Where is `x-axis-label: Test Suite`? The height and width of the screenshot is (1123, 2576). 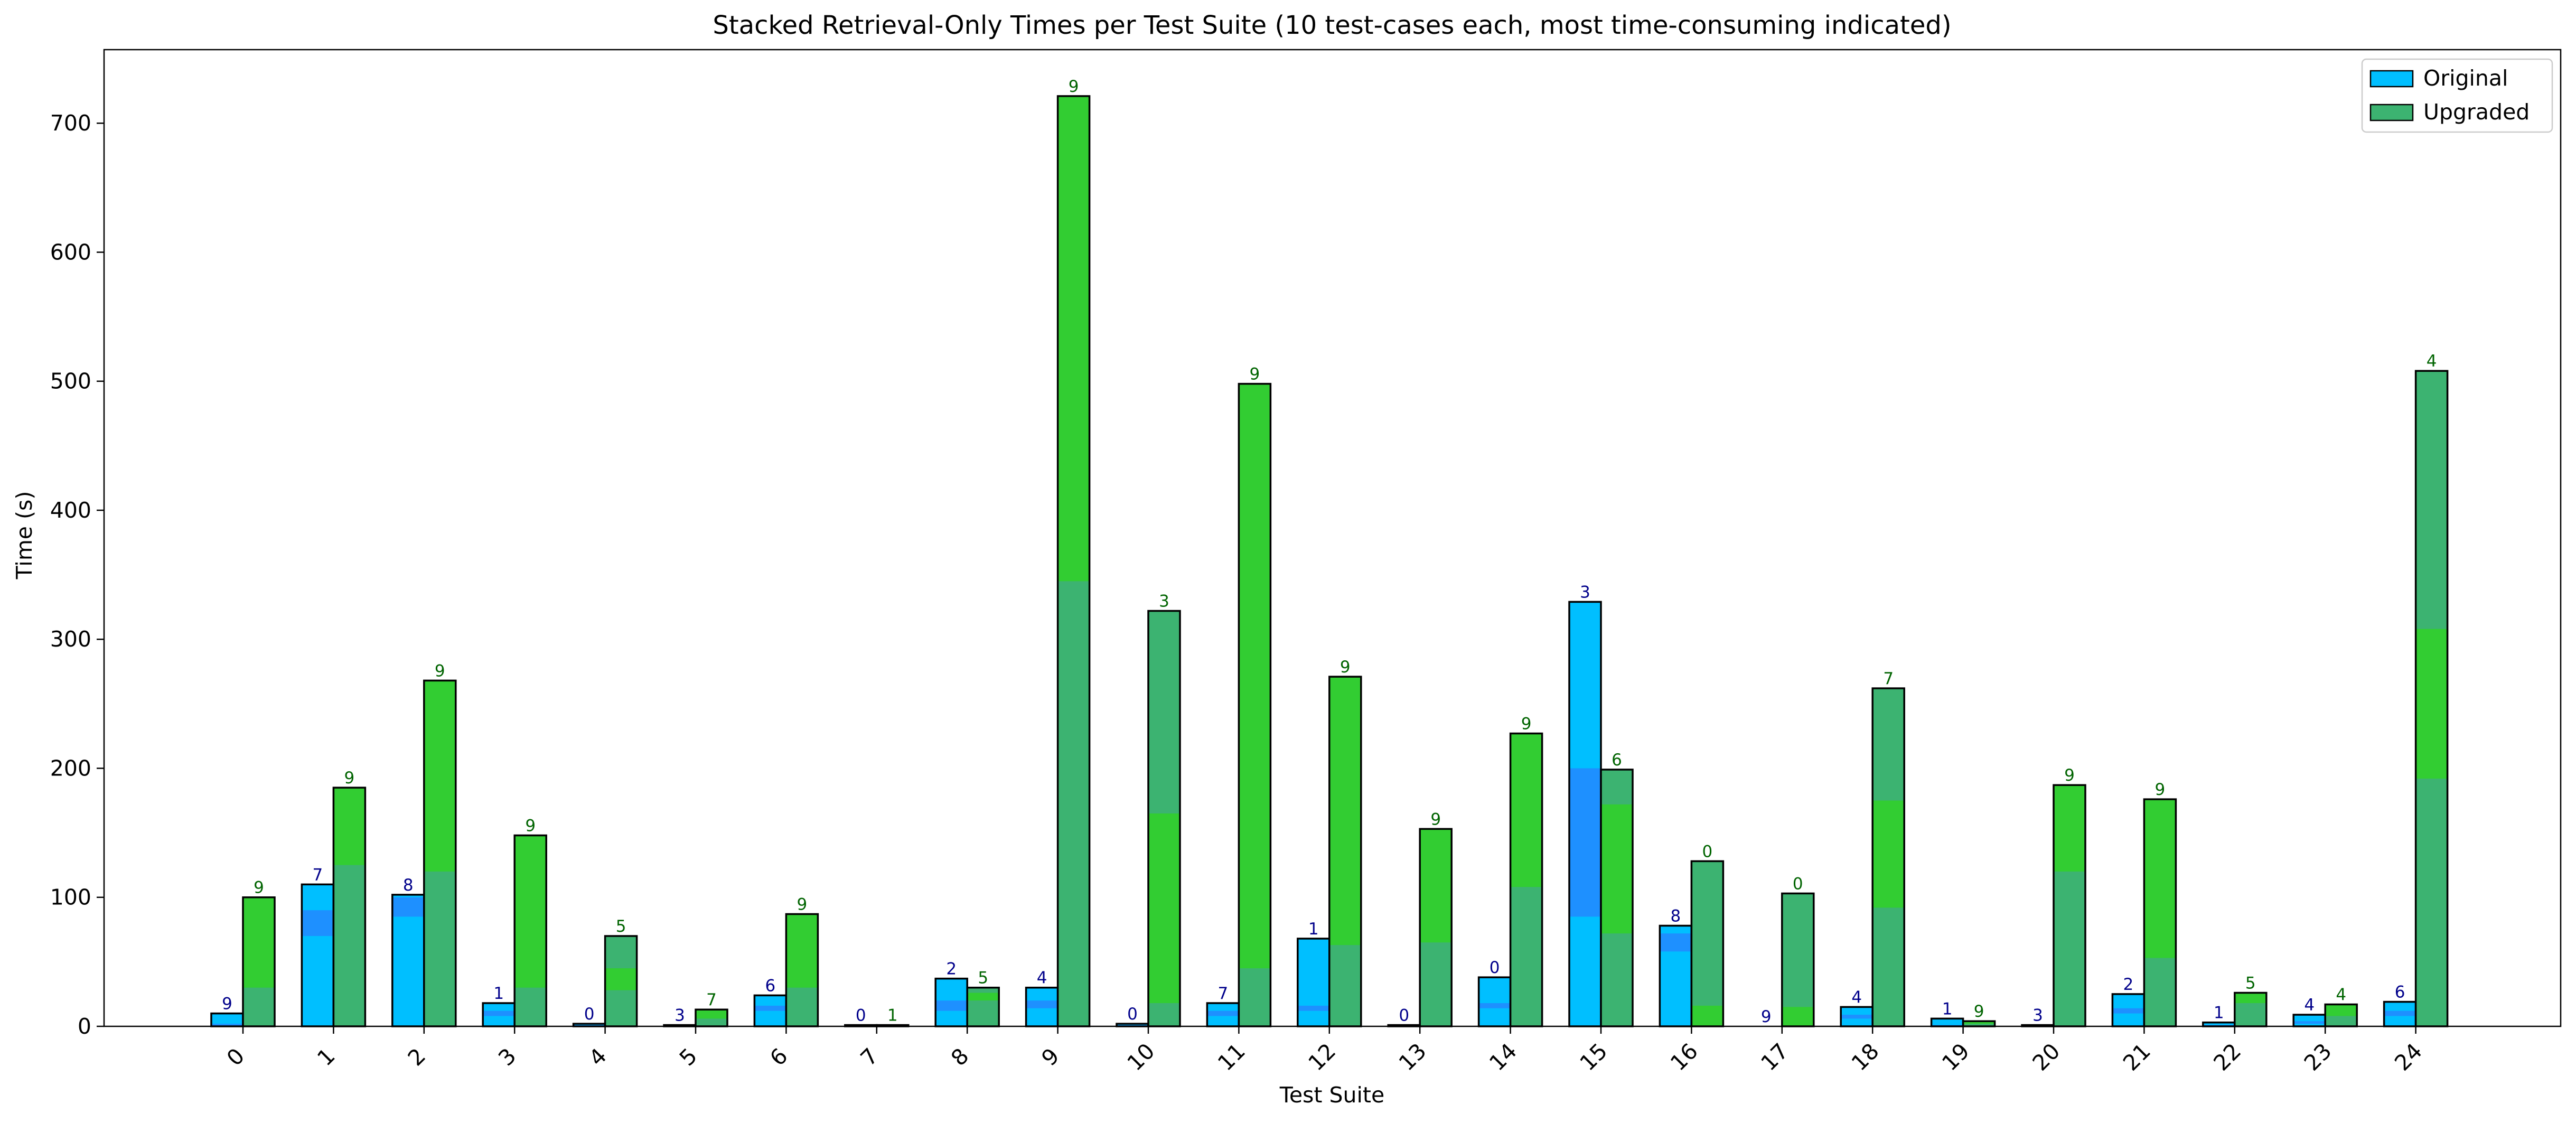 x-axis-label: Test Suite is located at coordinates (1331, 1095).